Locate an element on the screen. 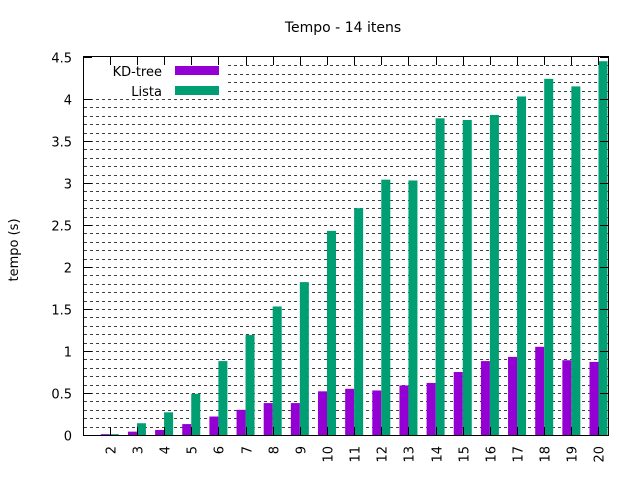  y-tick-label: 0.5 is located at coordinates (61, 395).